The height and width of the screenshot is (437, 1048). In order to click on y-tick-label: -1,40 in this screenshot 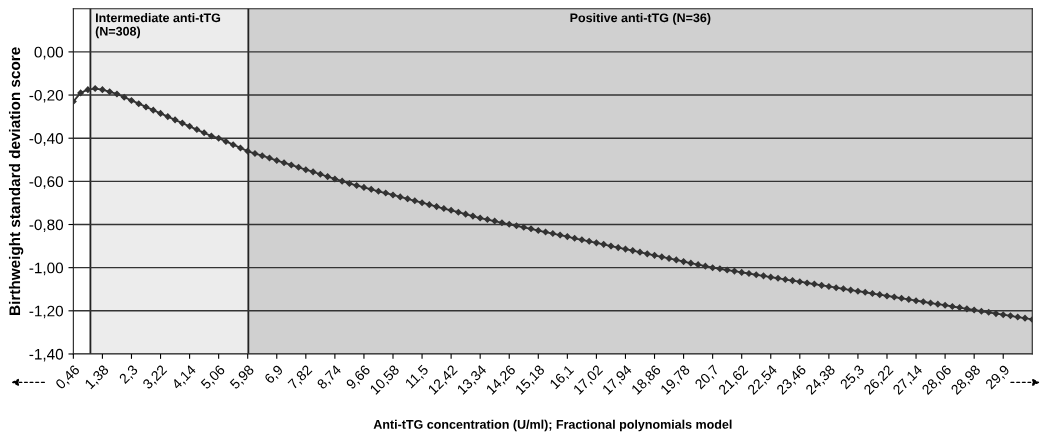, I will do `click(46, 355)`.